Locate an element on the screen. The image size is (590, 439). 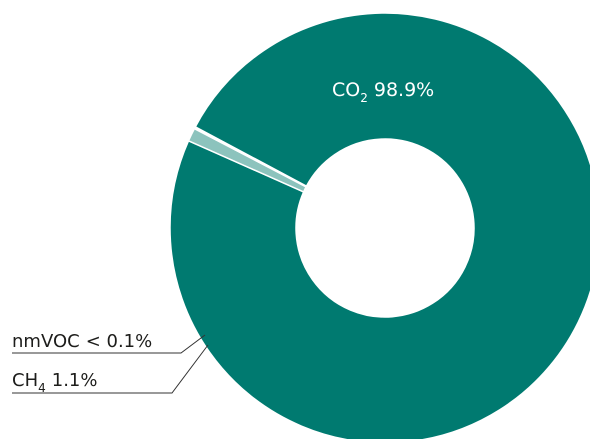
co2-subscript: 2 is located at coordinates (364, 98).